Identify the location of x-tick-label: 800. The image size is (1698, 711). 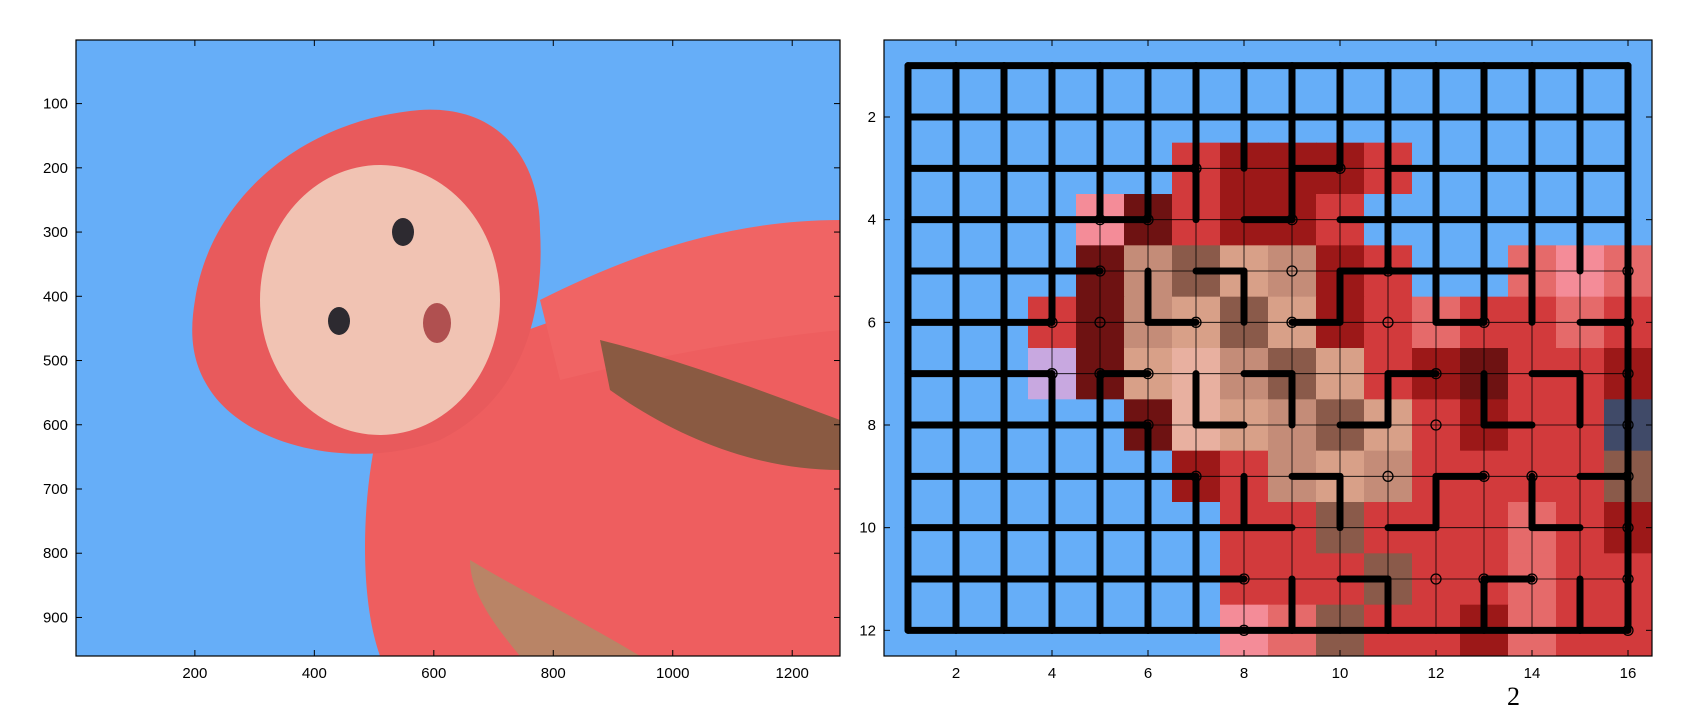
(553, 673).